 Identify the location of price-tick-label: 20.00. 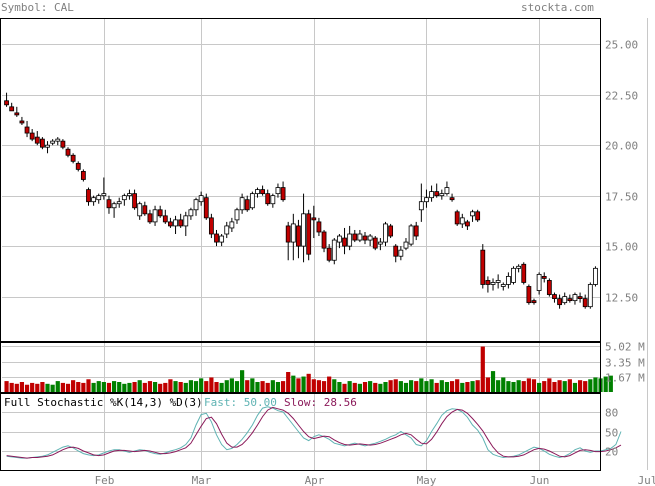
(621, 146).